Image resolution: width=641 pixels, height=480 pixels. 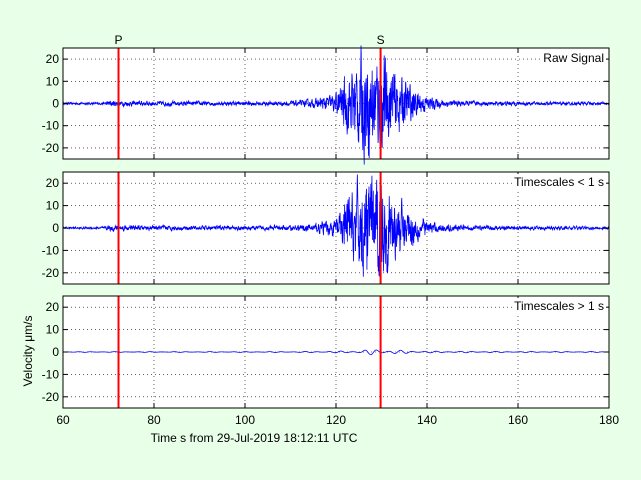 I want to click on x-tick-label: 60, so click(x=63, y=420).